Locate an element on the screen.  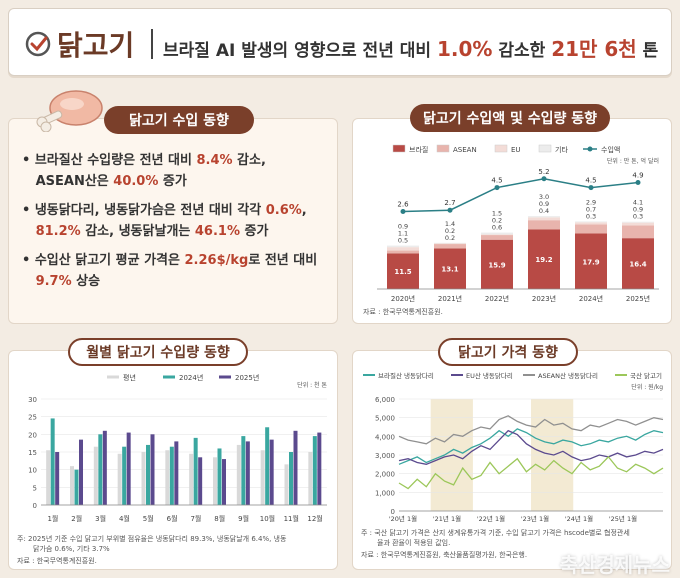
x-tick-label: '24년 1월 is located at coordinates (579, 518).